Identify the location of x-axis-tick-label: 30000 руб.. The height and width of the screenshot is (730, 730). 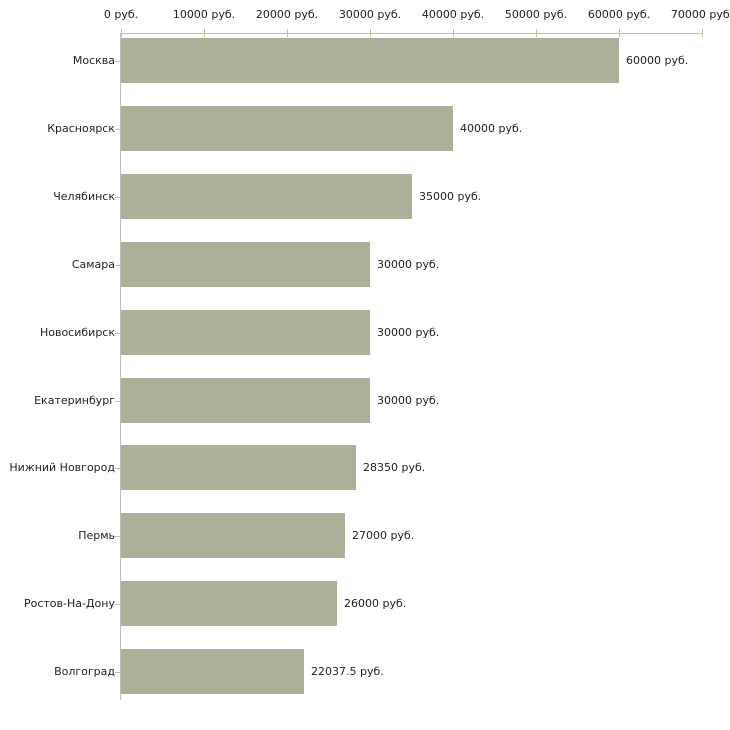
(370, 14).